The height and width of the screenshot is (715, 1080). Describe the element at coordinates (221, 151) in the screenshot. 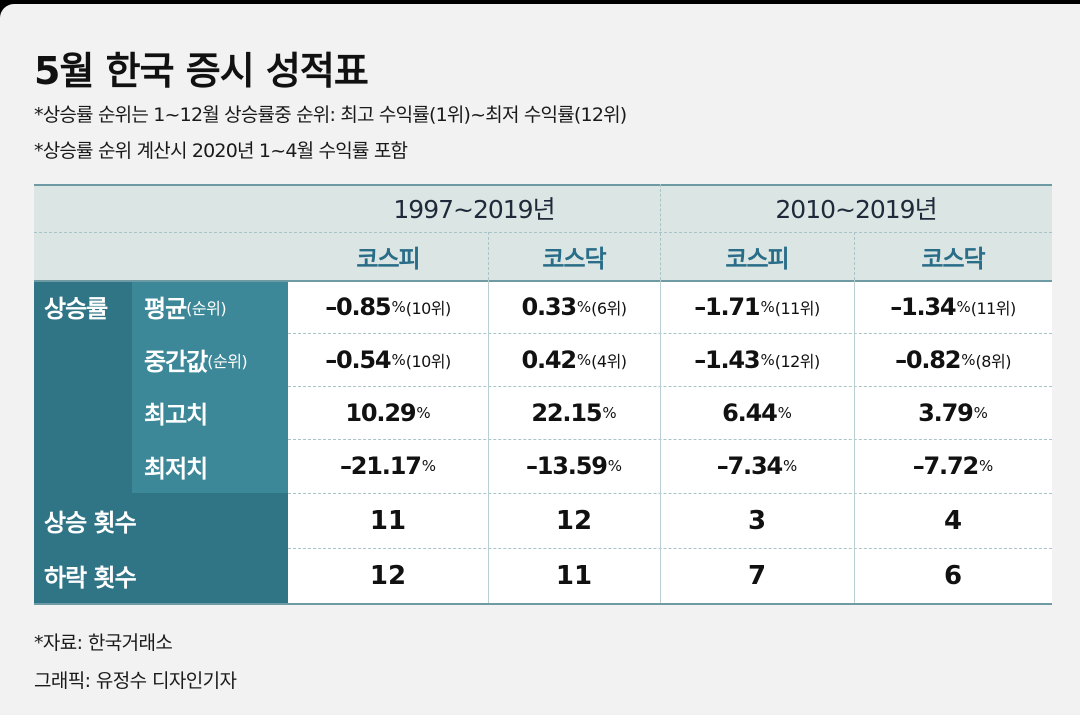

I see `note-rank-calculation: *상승률 순위 계산시 2020년 1~4월 수익률 포함` at that location.